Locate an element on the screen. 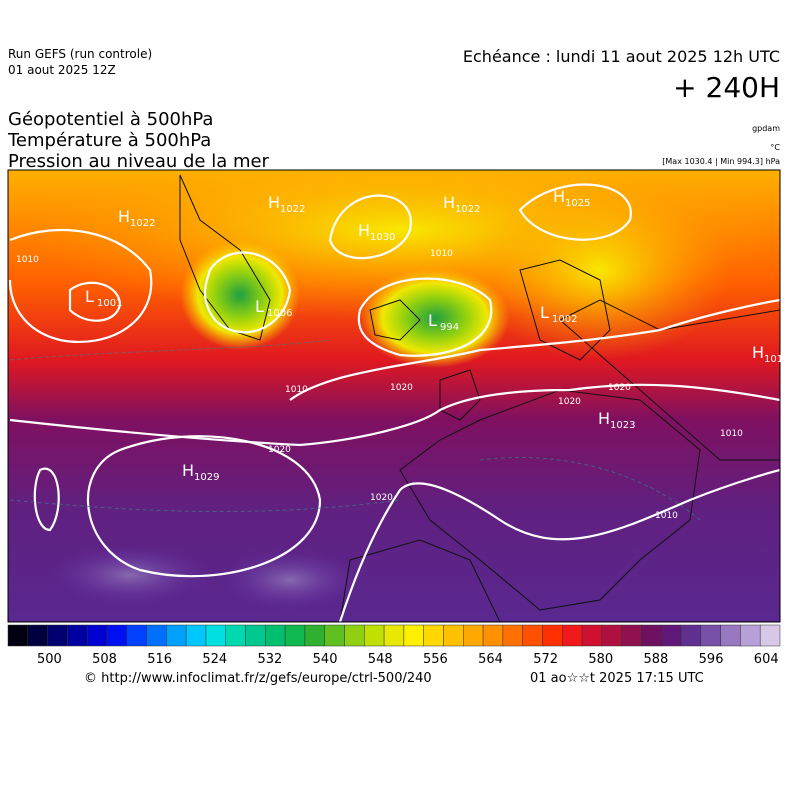 This screenshot has height=789, width=788. colorbar-tick-label: 580 is located at coordinates (600, 659).